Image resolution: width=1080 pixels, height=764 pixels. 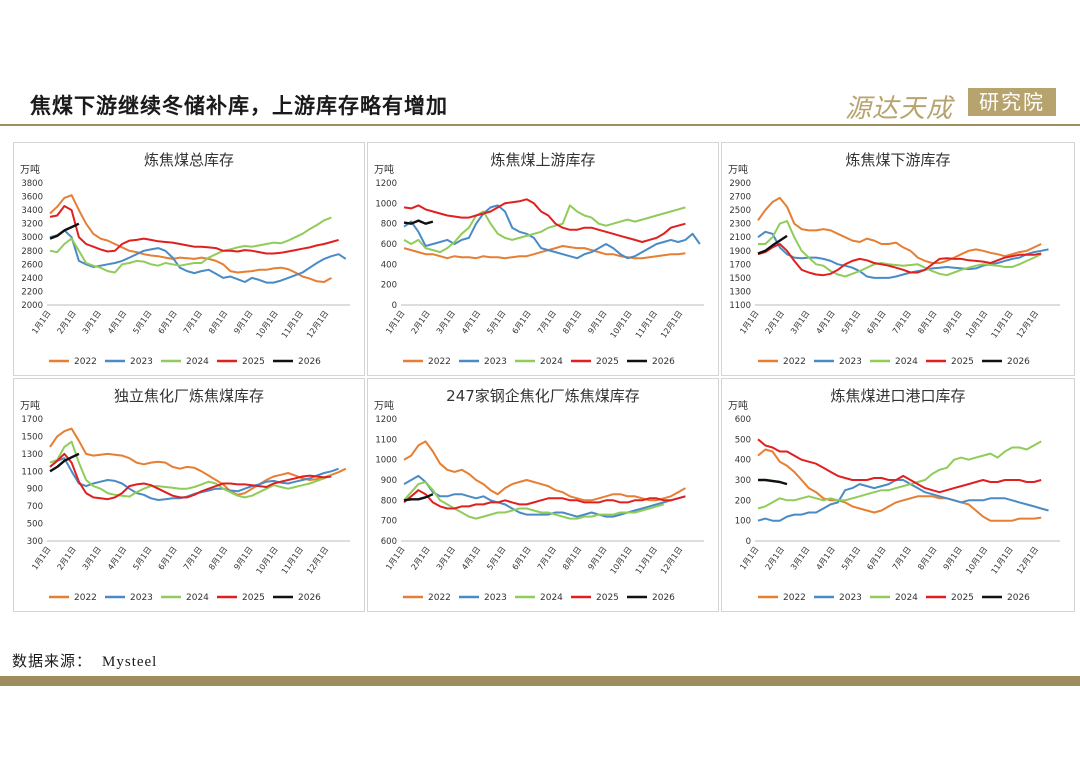 I want to click on y-tick-label: 400, so click(x=743, y=461).